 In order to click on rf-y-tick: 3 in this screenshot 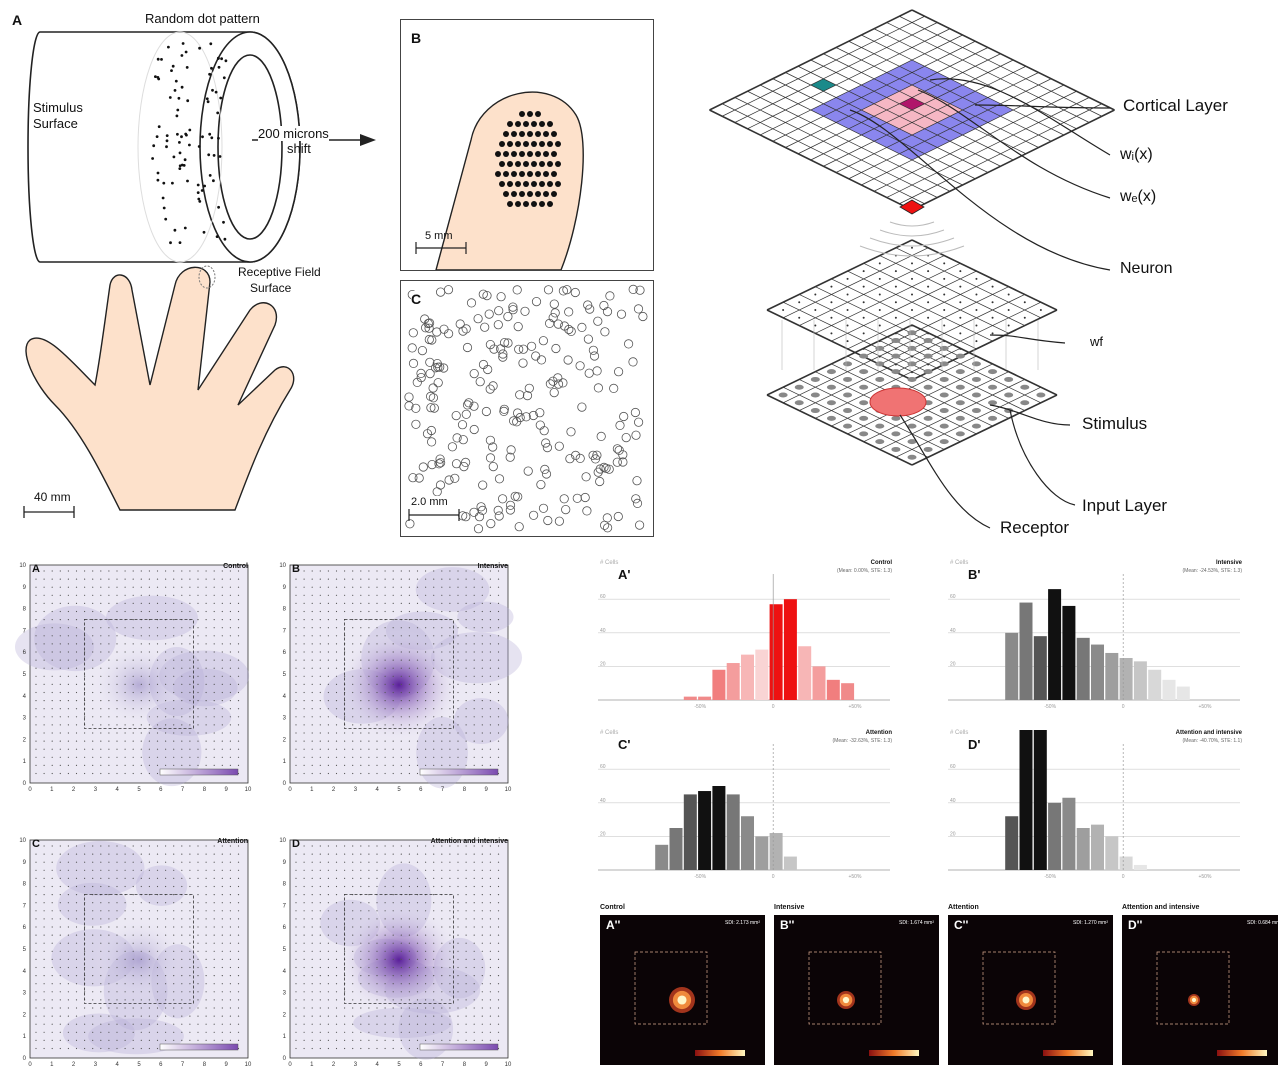, I will do `click(25, 994)`.